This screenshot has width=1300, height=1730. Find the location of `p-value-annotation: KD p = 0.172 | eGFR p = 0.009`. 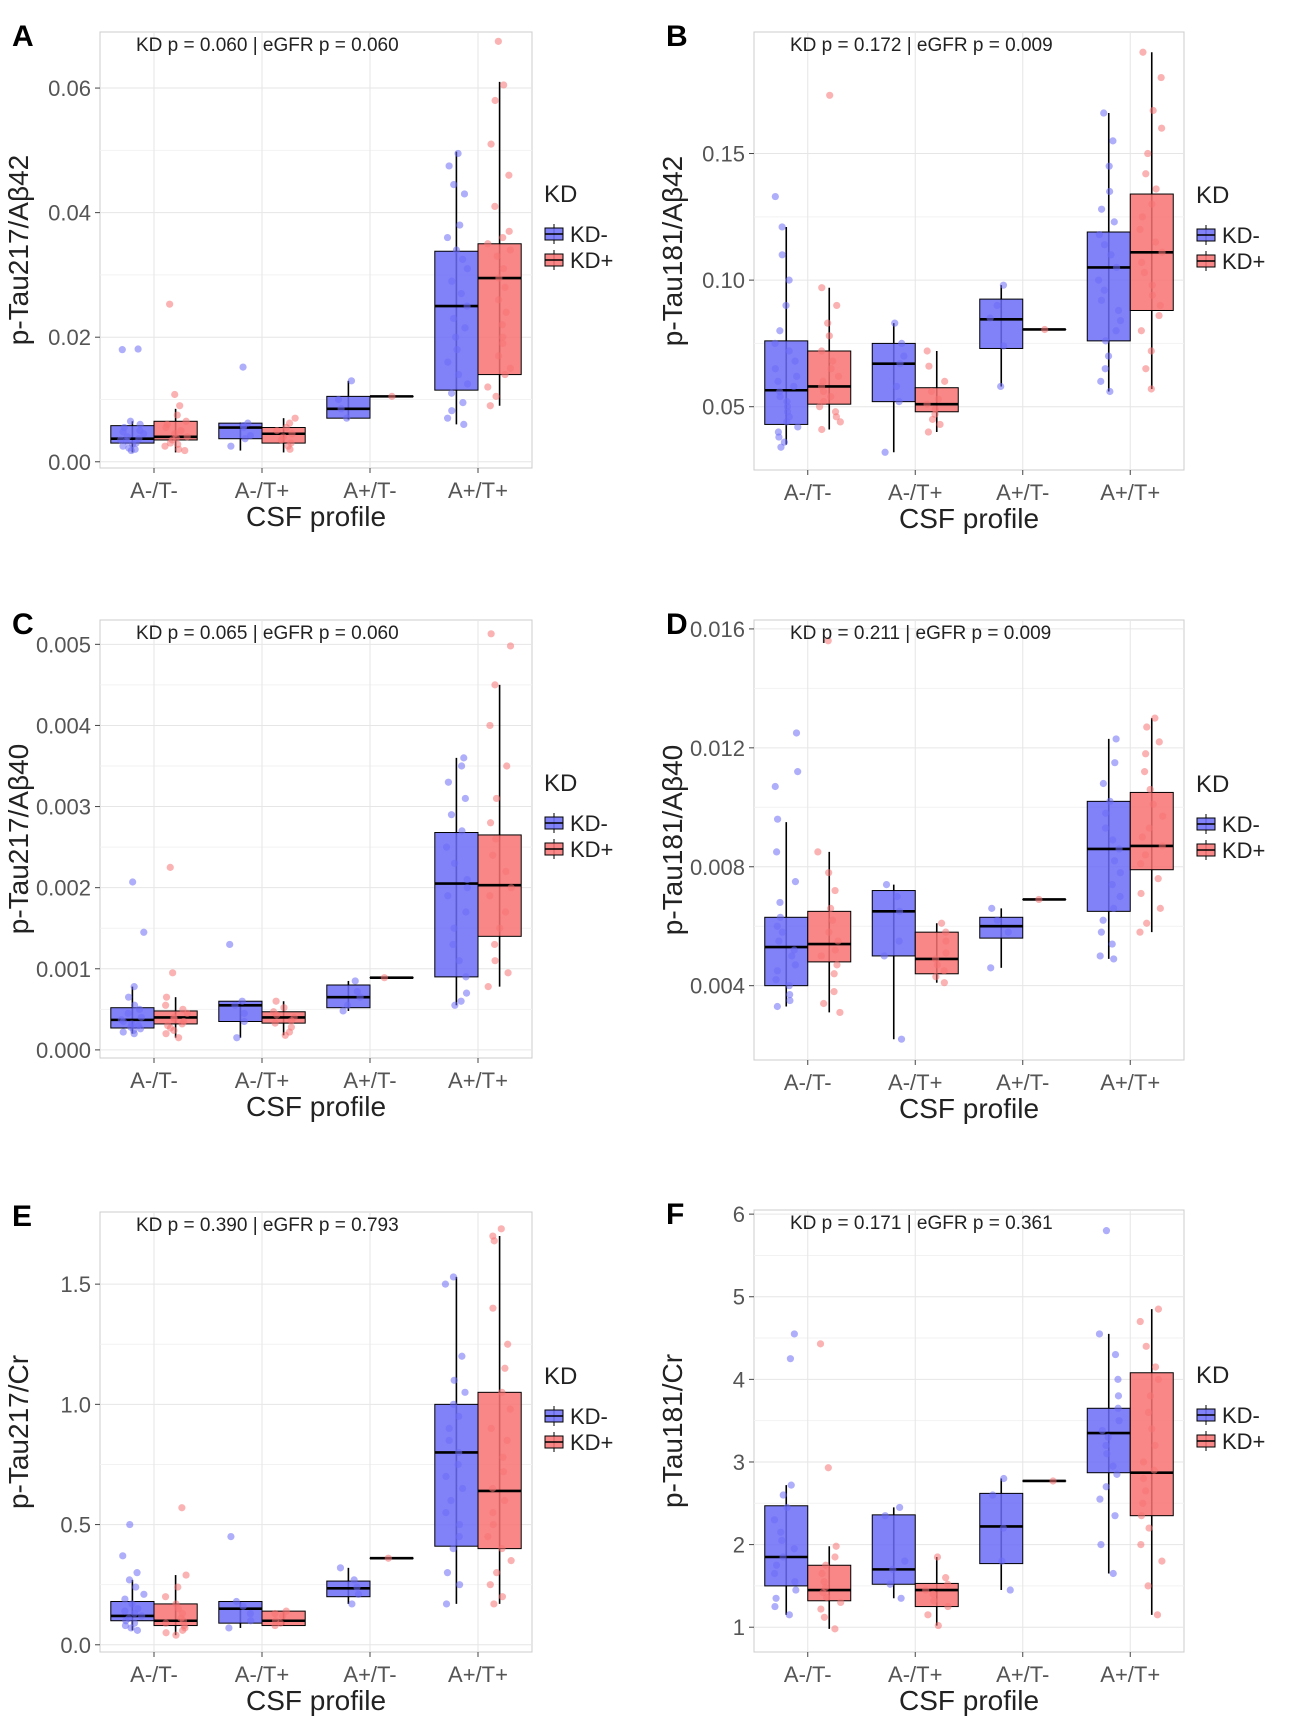

p-value-annotation: KD p = 0.172 | eGFR p = 0.009 is located at coordinates (921, 45).